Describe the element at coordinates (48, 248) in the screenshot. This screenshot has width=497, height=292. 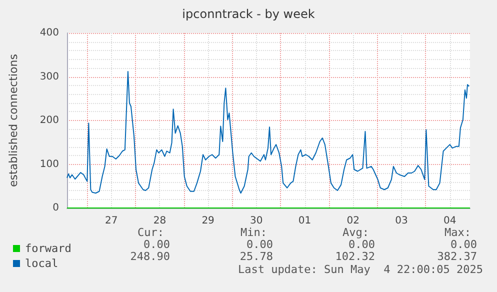
I see `legend-label: forward` at that location.